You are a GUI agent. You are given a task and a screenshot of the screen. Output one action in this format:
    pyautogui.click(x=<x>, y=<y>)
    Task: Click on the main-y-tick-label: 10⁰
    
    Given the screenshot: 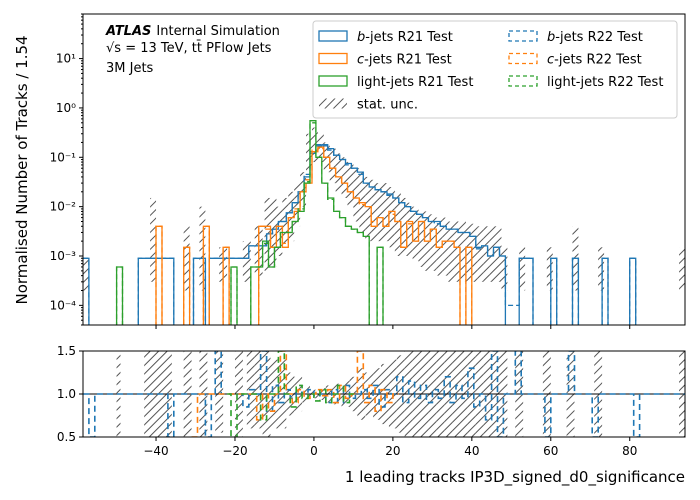 What is the action you would take?
    pyautogui.click(x=66, y=108)
    